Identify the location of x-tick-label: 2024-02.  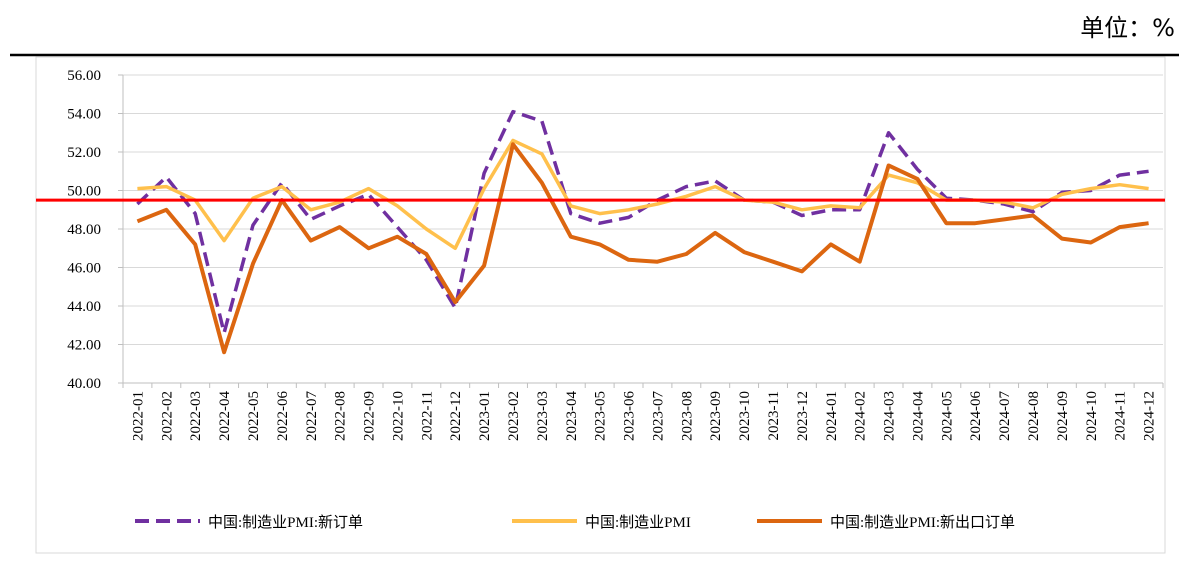
(861, 416).